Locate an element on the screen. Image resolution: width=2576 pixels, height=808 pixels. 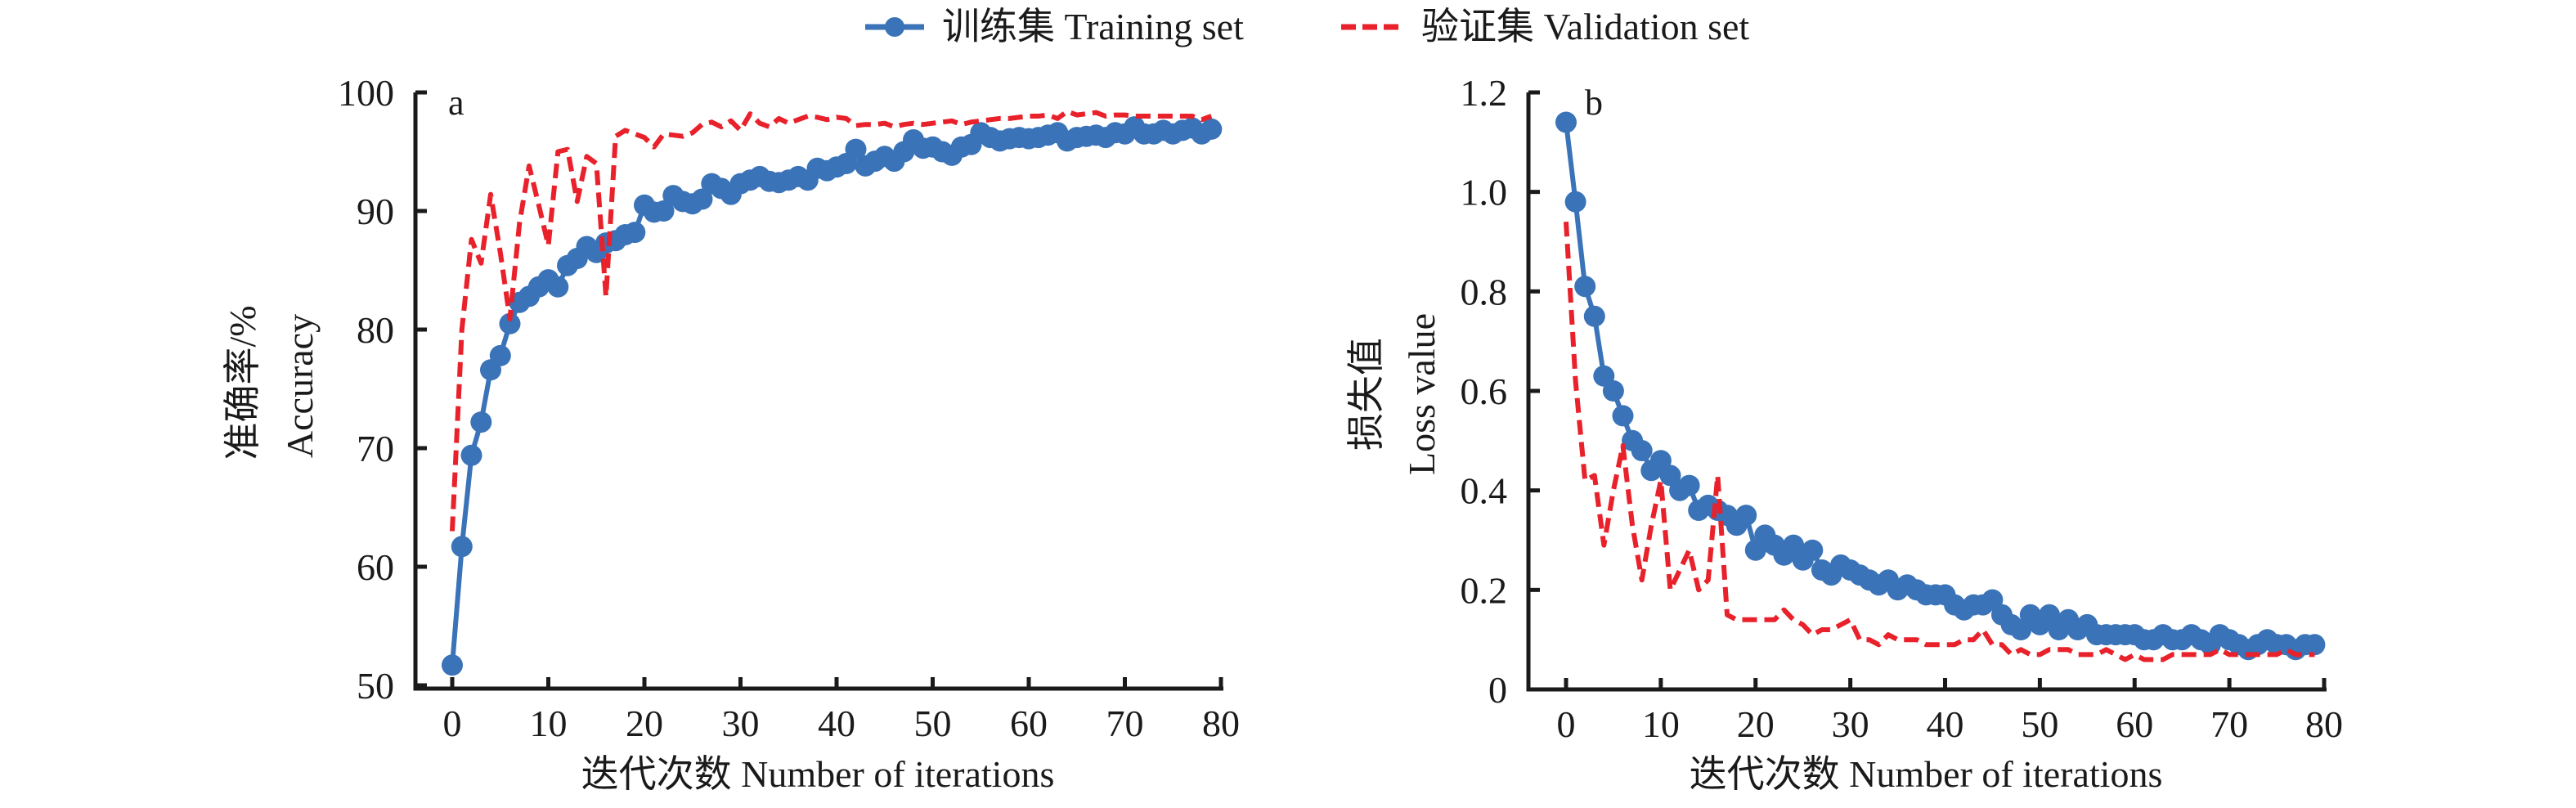
legend-validation-label: 验证集 Validation set is located at coordinates (1585, 26).